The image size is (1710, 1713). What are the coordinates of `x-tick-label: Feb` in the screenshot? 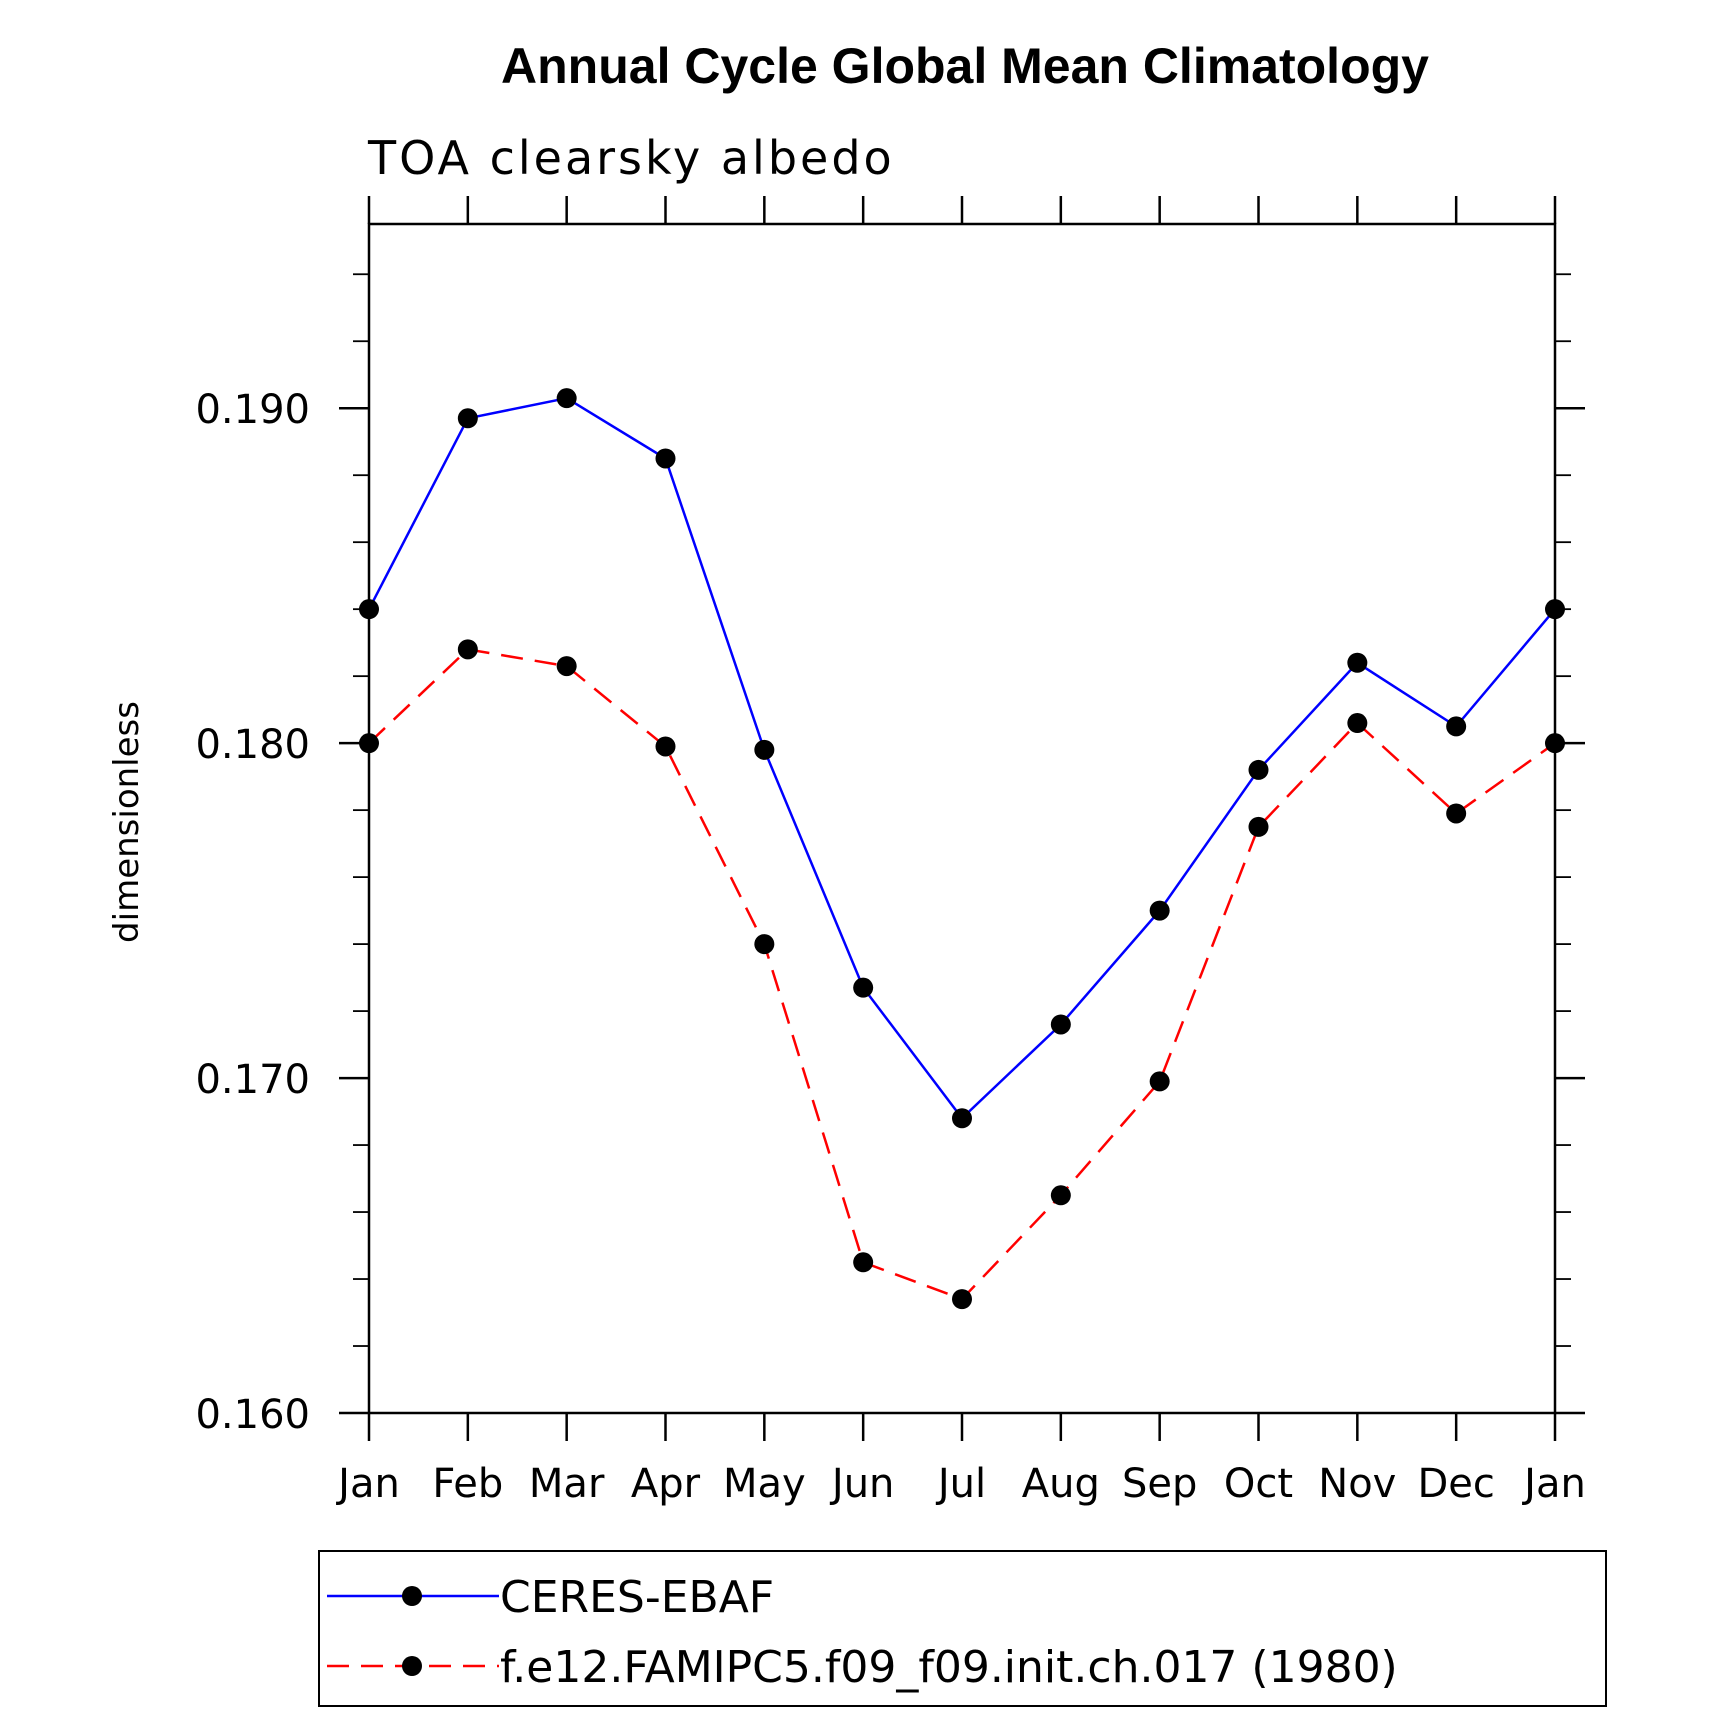 It's located at (467, 1484).